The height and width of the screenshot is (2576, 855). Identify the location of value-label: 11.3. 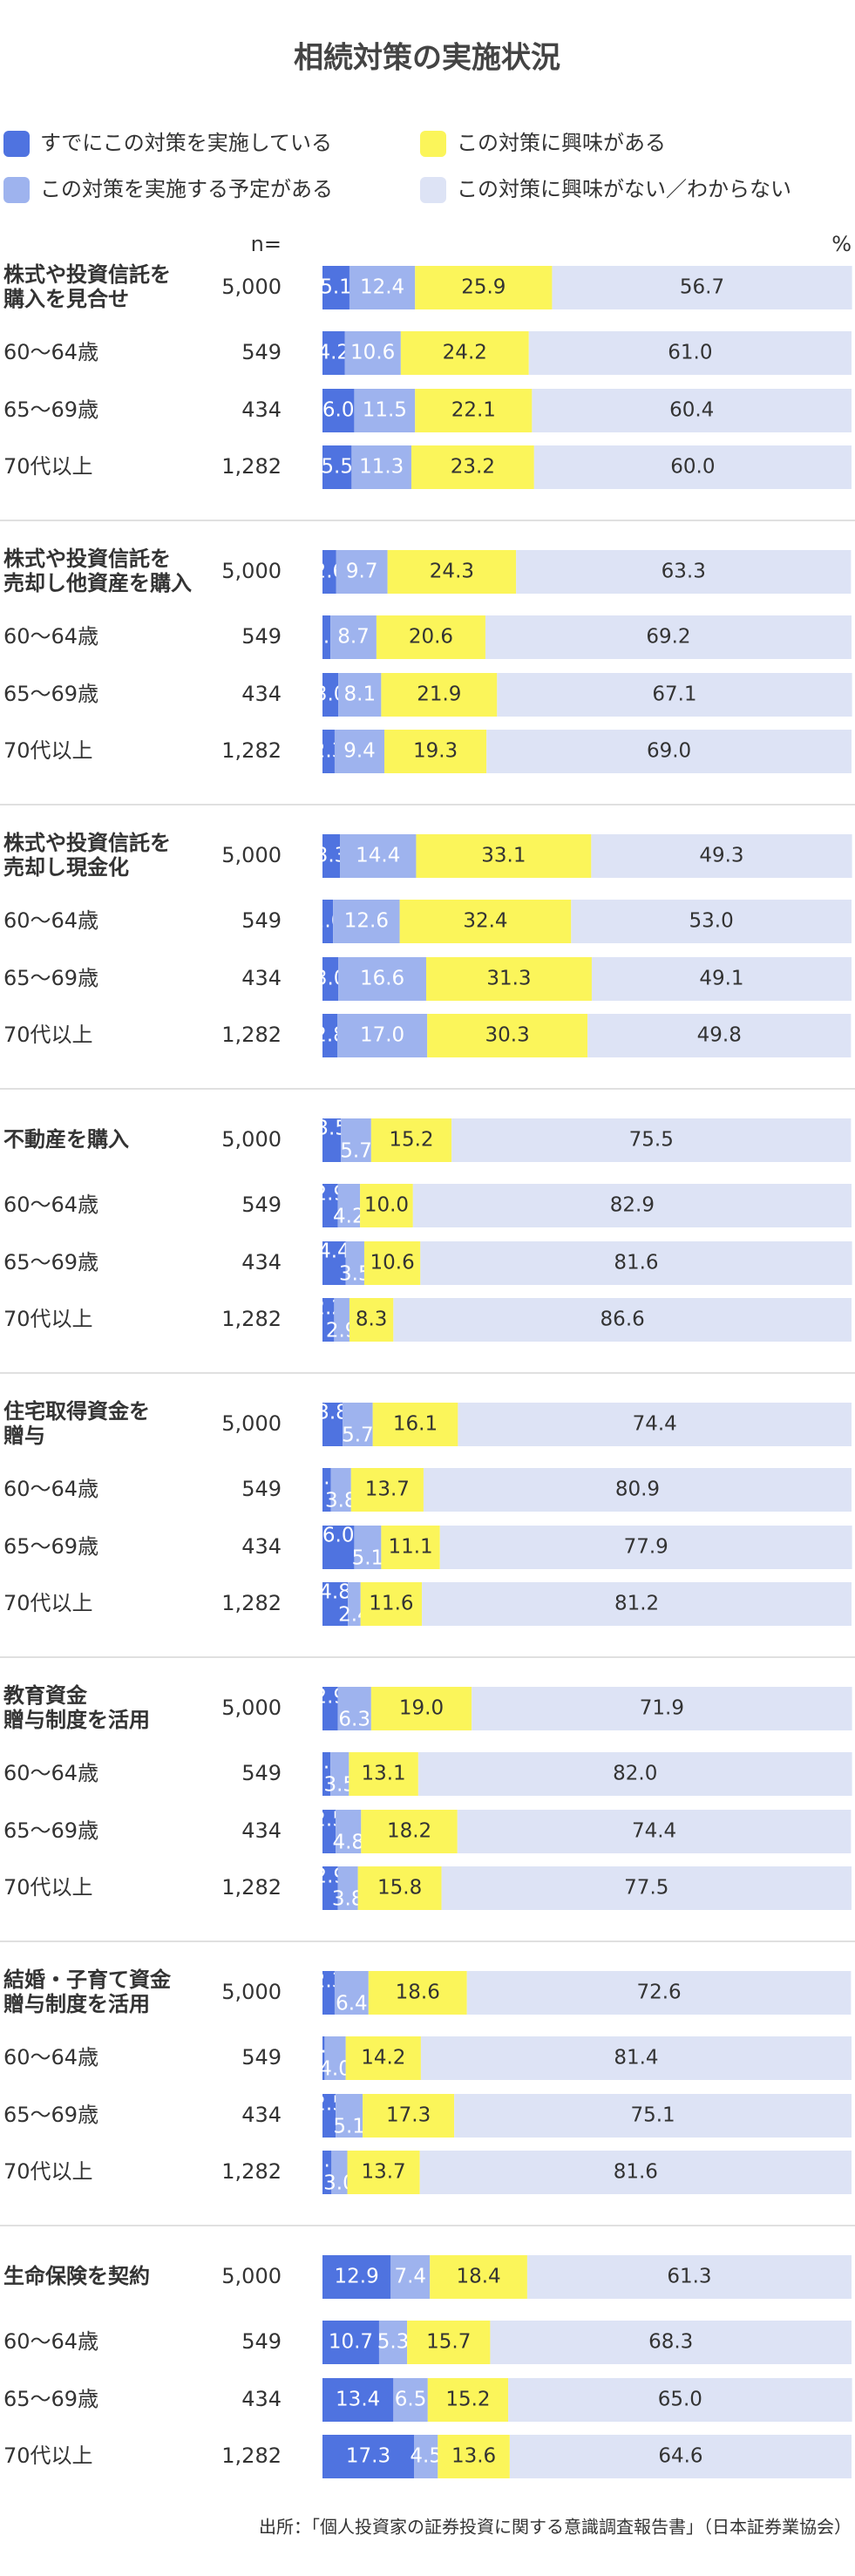
(381, 468).